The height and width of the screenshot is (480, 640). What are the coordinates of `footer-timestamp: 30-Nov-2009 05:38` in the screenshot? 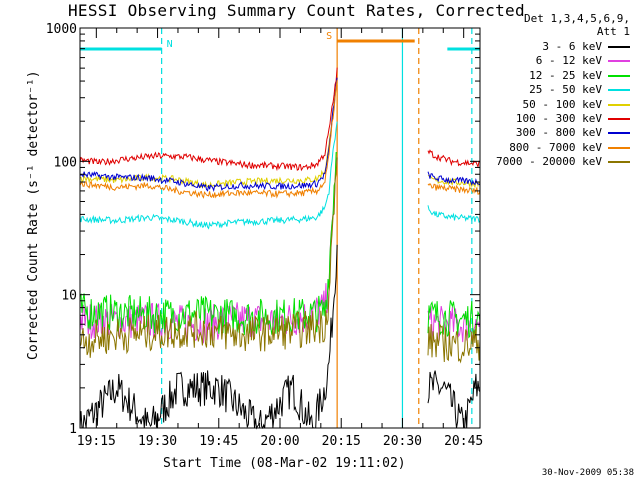 It's located at (587, 473).